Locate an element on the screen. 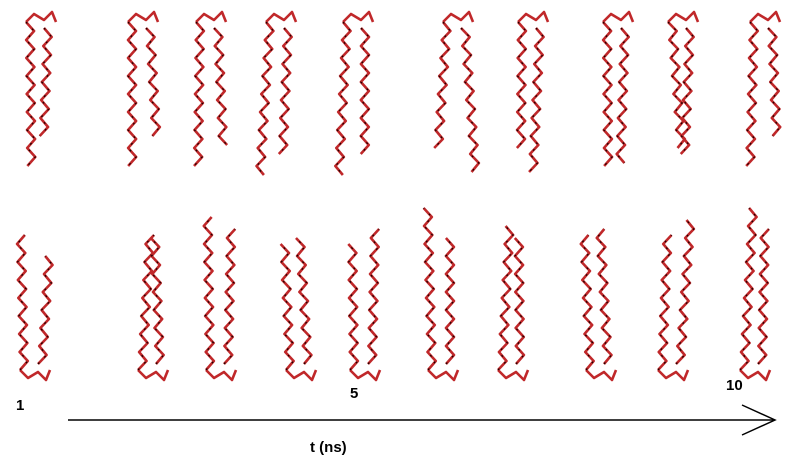  tick-label: 5 is located at coordinates (354, 393).